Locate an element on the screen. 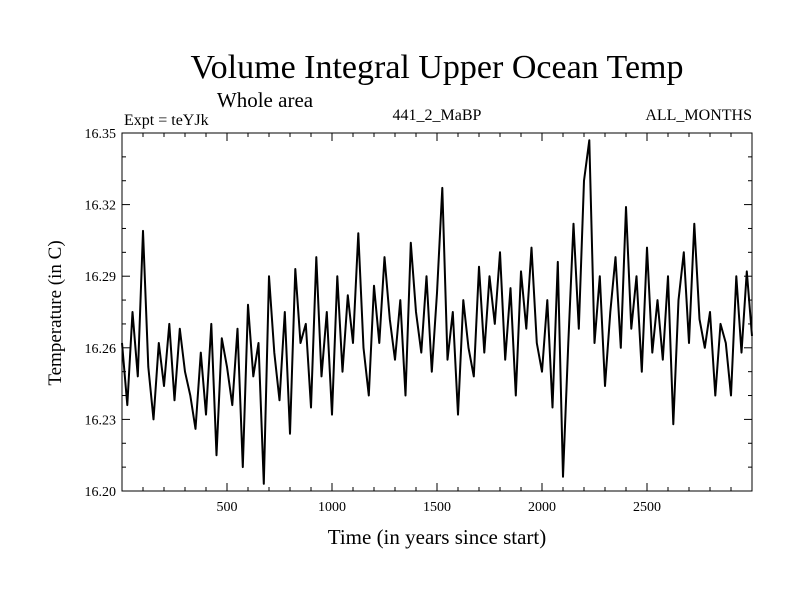 This screenshot has width=800, height=600. y-tick-label: 16.32 is located at coordinates (101, 206).